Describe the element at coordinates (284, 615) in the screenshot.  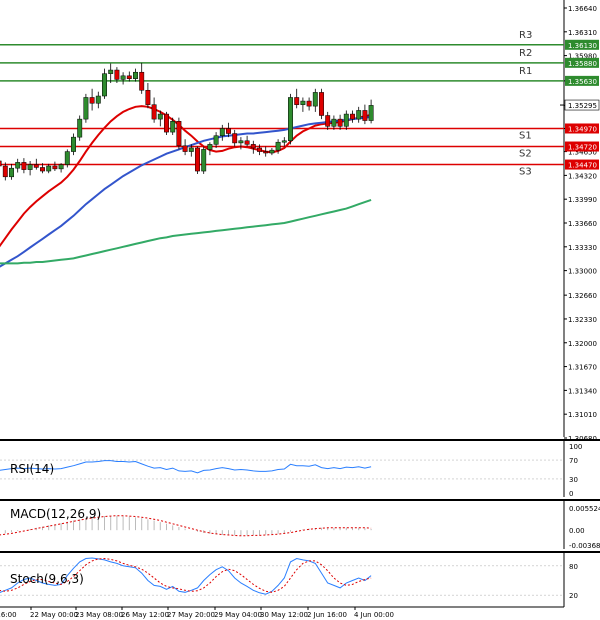
I see `time-tick-label: 30 May 12:00` at that location.